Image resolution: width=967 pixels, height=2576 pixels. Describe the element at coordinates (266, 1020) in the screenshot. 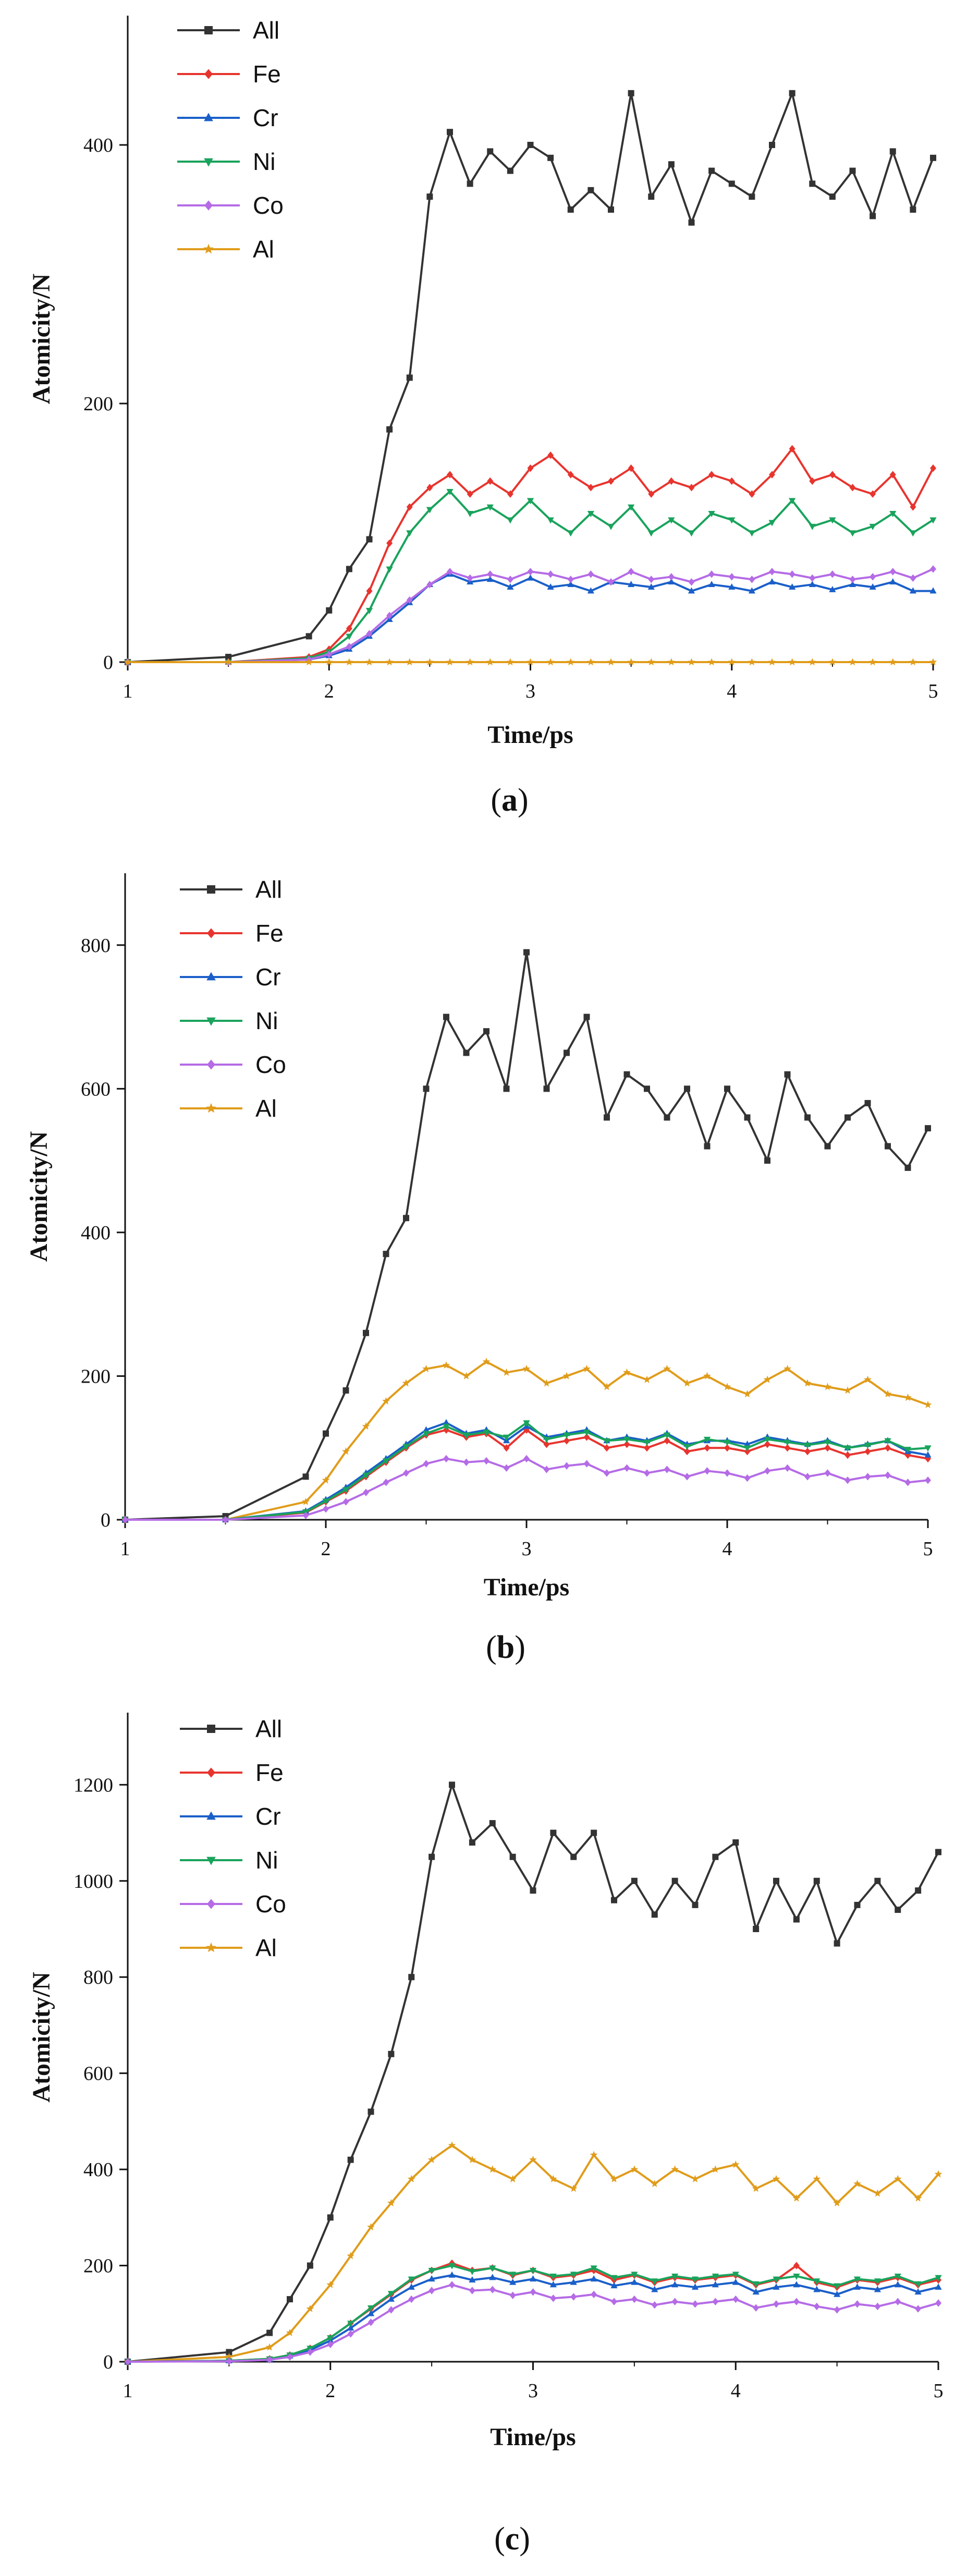

I see `legend-label: Ni` at that location.